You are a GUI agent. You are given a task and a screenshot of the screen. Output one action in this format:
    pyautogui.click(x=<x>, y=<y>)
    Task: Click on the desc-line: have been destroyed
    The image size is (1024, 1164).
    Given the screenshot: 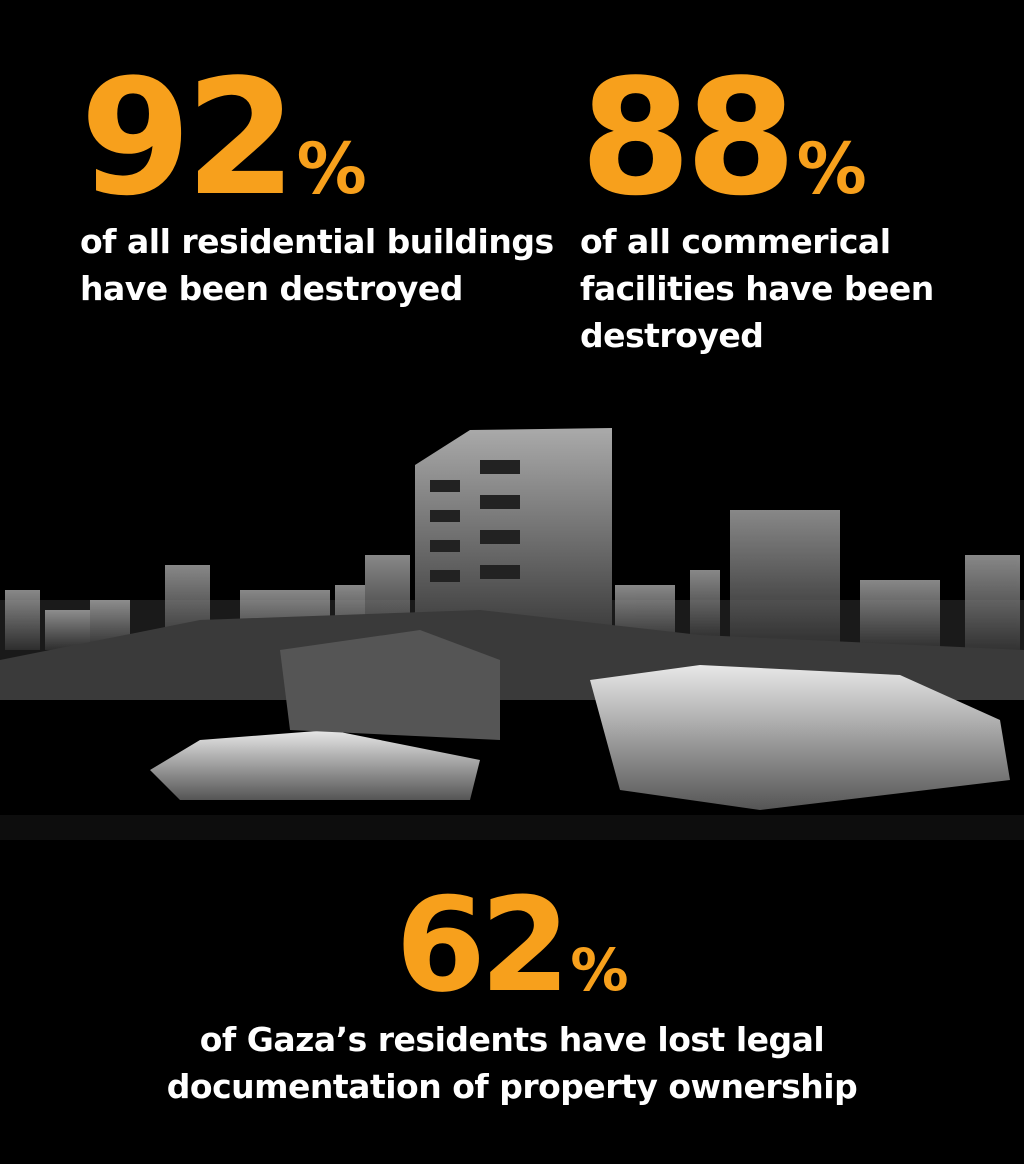 What is the action you would take?
    pyautogui.click(x=271, y=288)
    